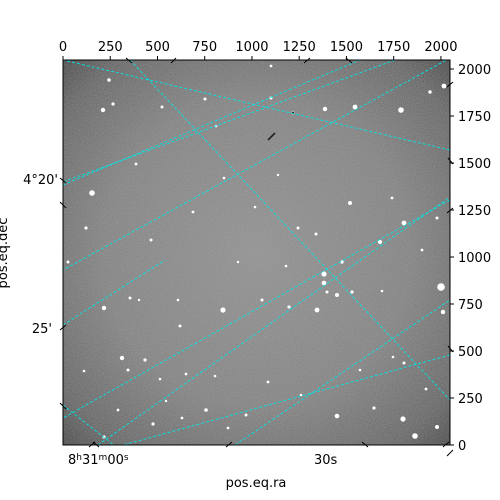 The height and width of the screenshot is (500, 500). What do you see at coordinates (204, 47) in the screenshot?
I see `x-pixel-tick-label: 750` at bounding box center [204, 47].